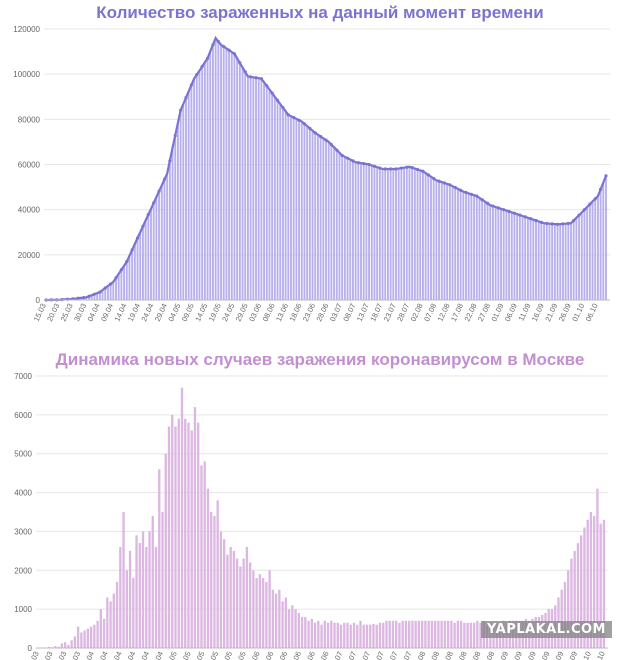 Image resolution: width=640 pixels, height=660 pixels. What do you see at coordinates (215, 655) in the screenshot?
I see `x-tick-label: 05` at bounding box center [215, 655].